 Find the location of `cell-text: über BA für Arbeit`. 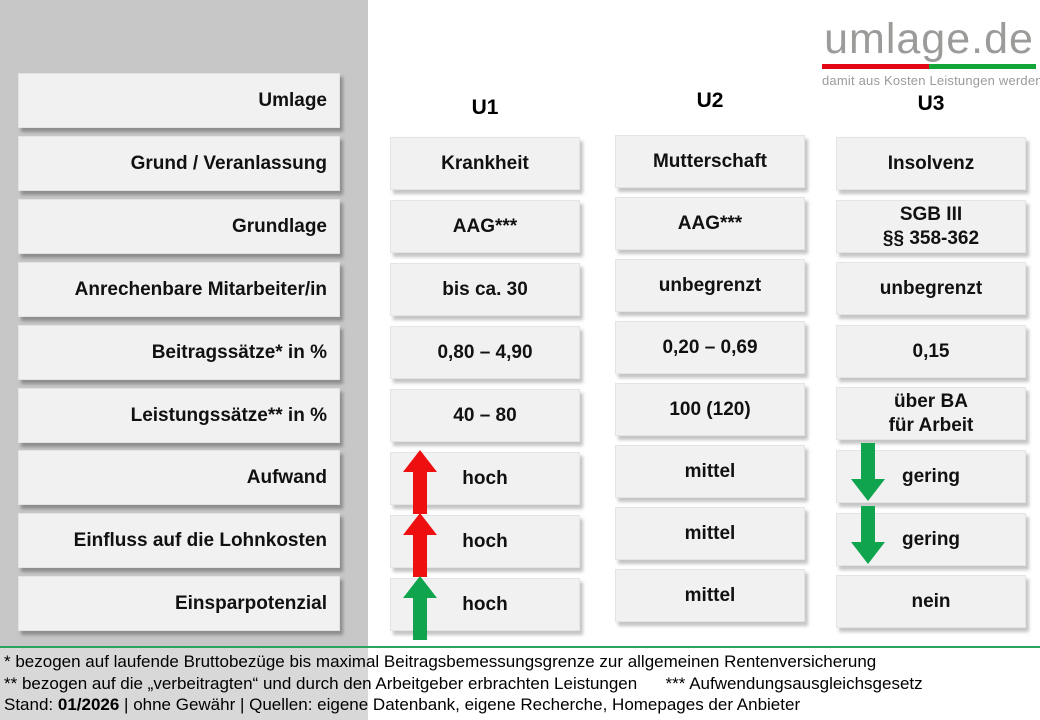

cell-text: über BA für Arbeit is located at coordinates (931, 413).